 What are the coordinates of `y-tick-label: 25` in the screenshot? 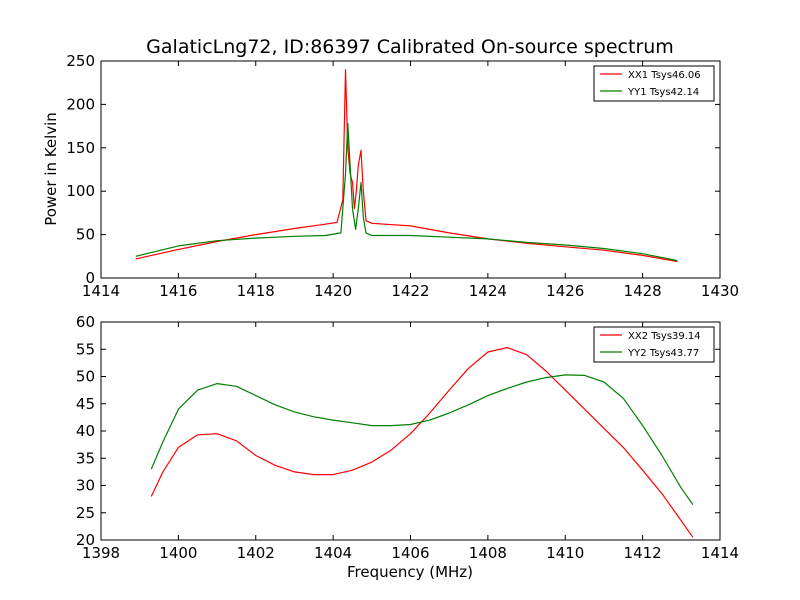 It's located at (85, 513).